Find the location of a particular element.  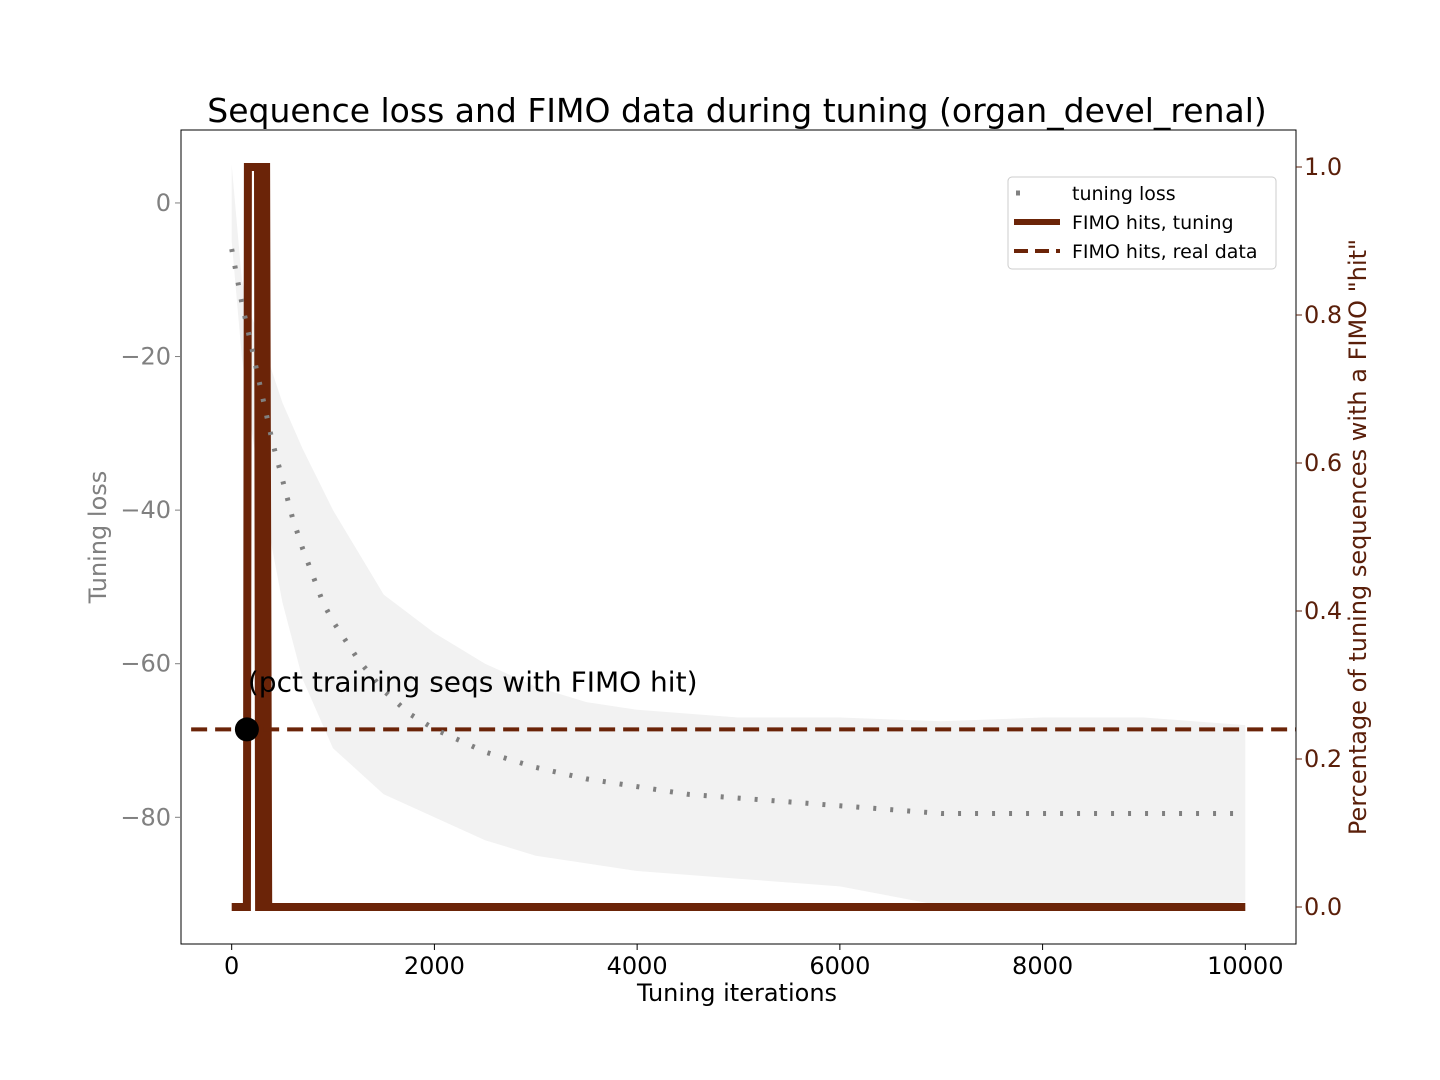

y-right-tick-label: 0.0 is located at coordinates (1323, 907).